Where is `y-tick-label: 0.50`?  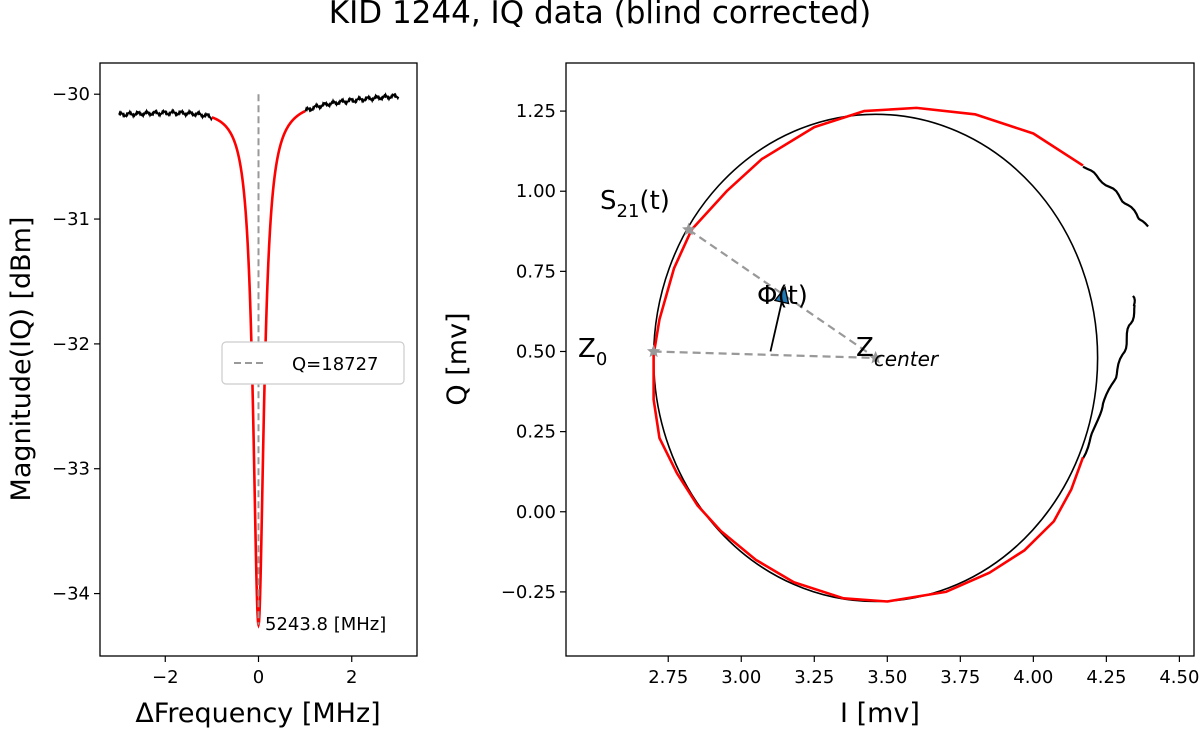 y-tick-label: 0.50 is located at coordinates (536, 351).